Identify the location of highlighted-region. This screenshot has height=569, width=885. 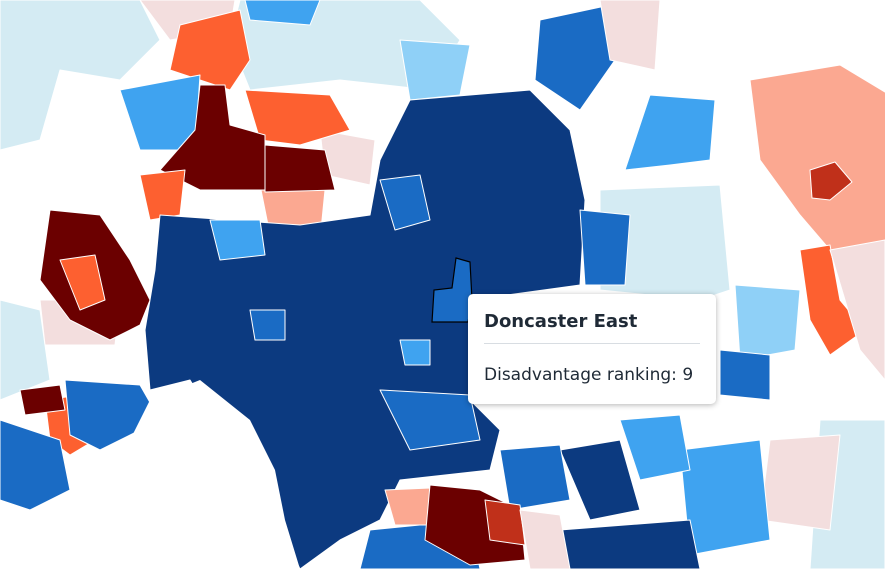
(452, 290).